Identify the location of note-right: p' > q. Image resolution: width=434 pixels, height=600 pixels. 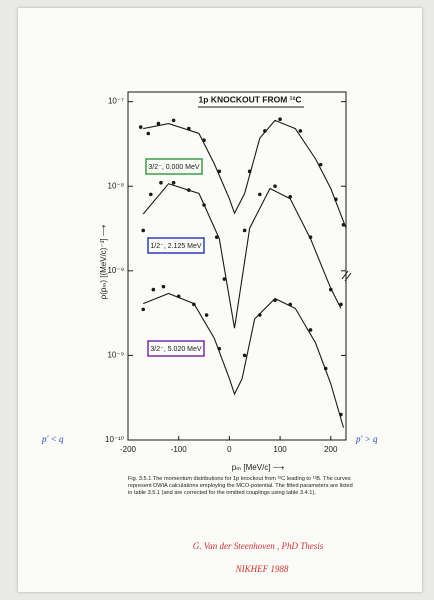
(366, 439).